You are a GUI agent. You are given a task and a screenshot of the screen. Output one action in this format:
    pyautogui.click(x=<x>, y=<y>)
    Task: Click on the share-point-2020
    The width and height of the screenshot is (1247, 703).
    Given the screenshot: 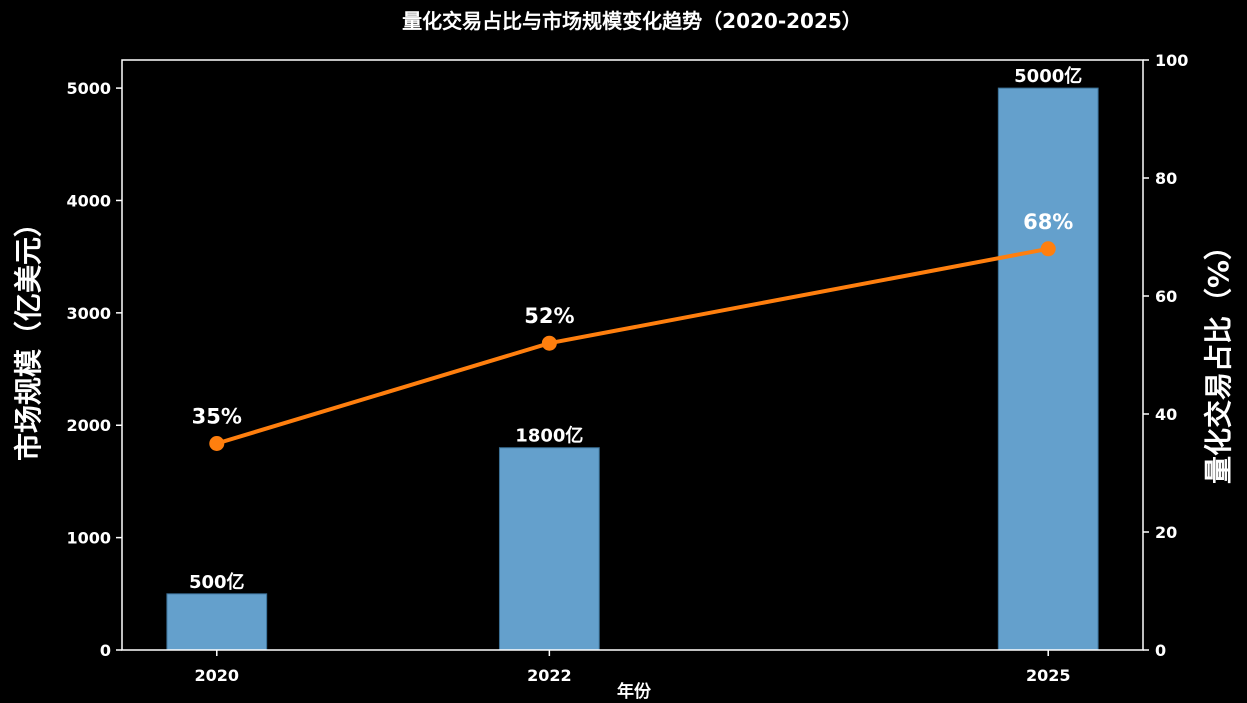 What is the action you would take?
    pyautogui.click(x=217, y=443)
    